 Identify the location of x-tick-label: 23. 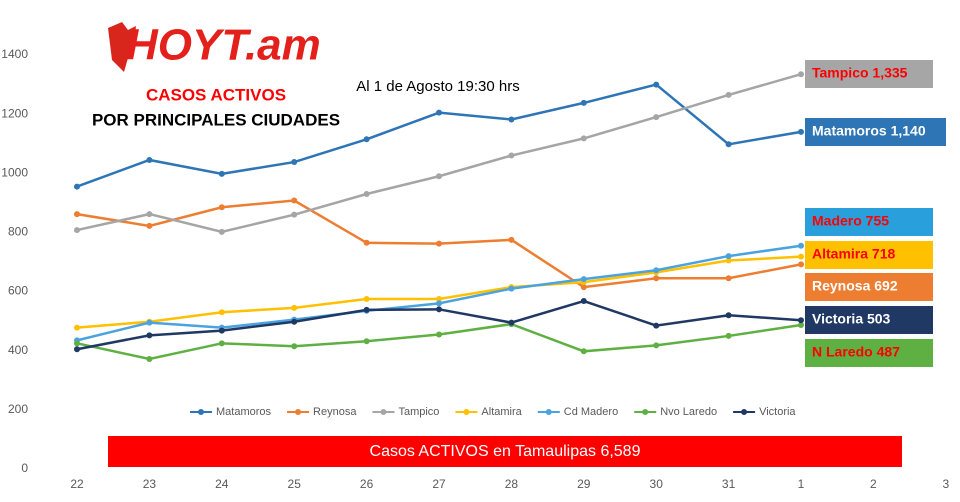
(150, 484).